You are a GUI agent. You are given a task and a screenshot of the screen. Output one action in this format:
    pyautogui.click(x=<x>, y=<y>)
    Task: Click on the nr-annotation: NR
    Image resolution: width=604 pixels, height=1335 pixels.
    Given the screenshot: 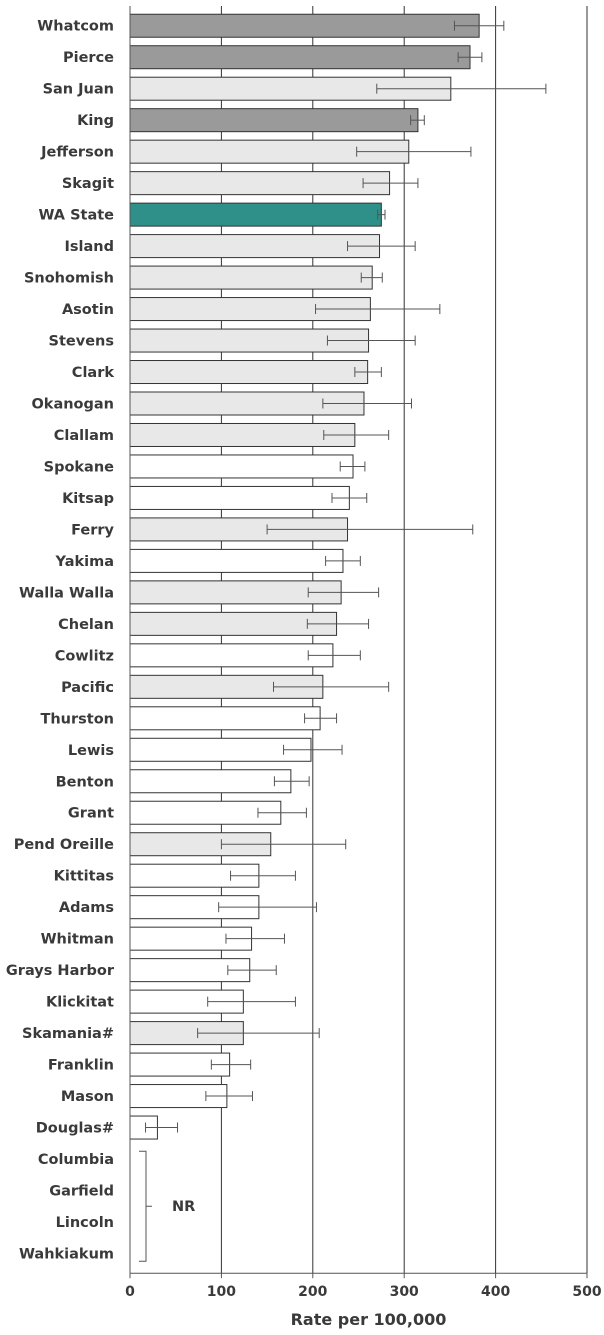 What is the action you would take?
    pyautogui.click(x=183, y=1207)
    